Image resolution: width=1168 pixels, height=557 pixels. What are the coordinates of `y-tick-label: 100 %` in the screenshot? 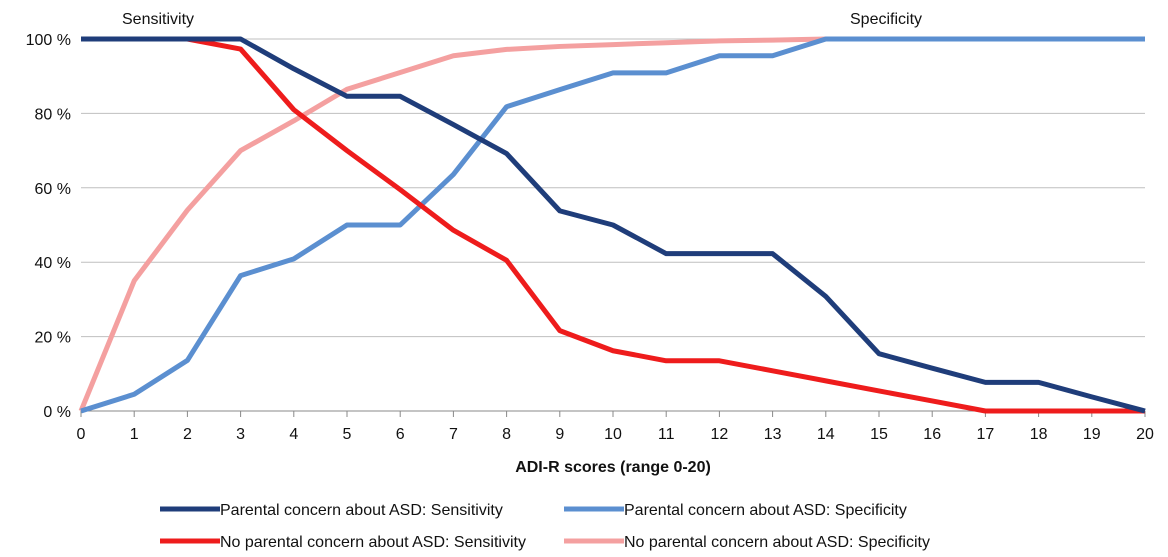 It's located at (48, 40).